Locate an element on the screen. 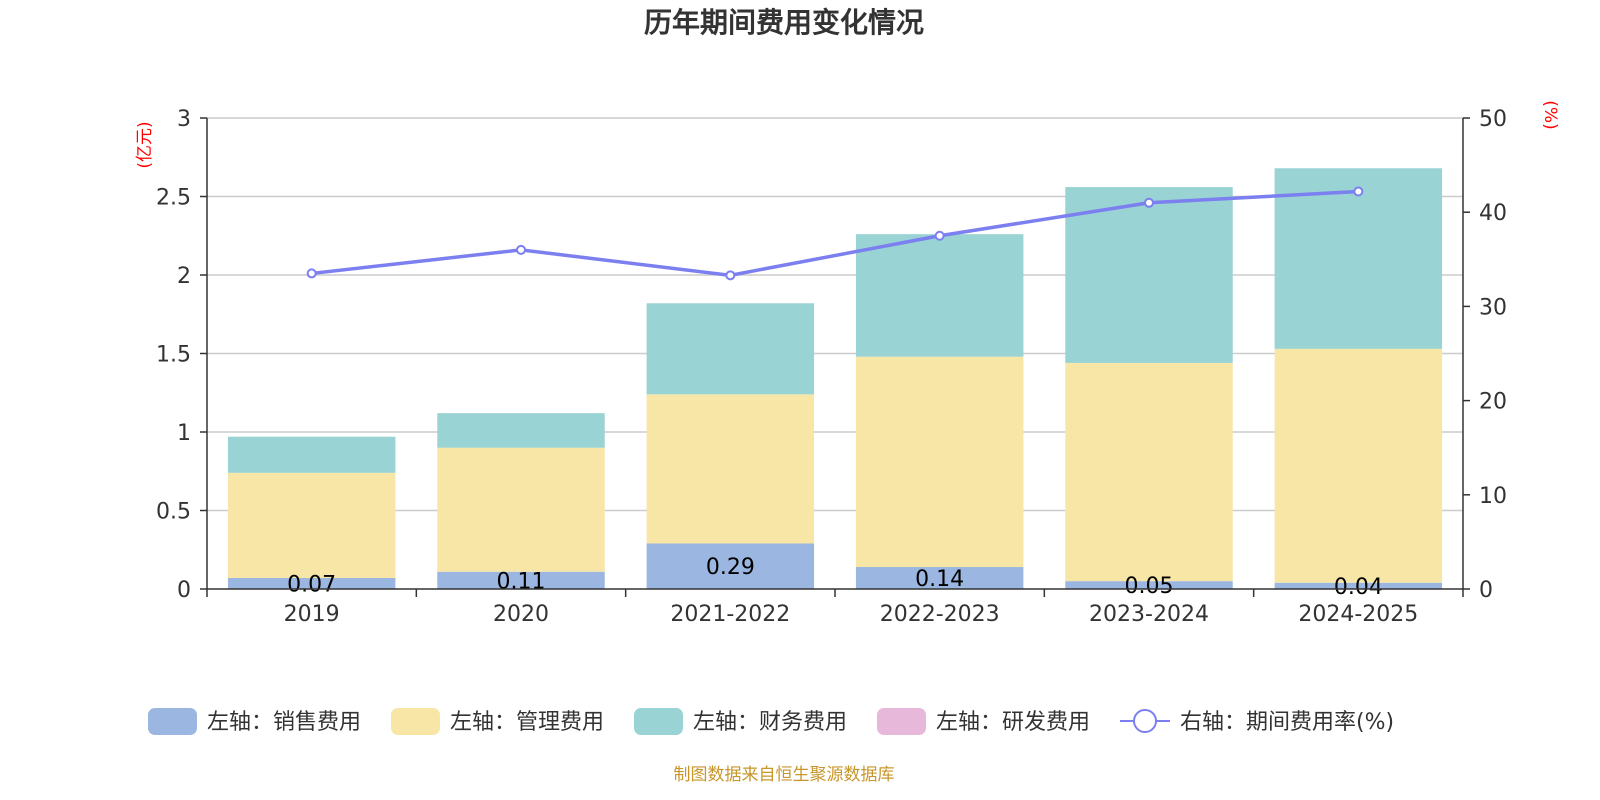 The height and width of the screenshot is (800, 1600). legend-label: 左轴：销售费用 is located at coordinates (284, 722).